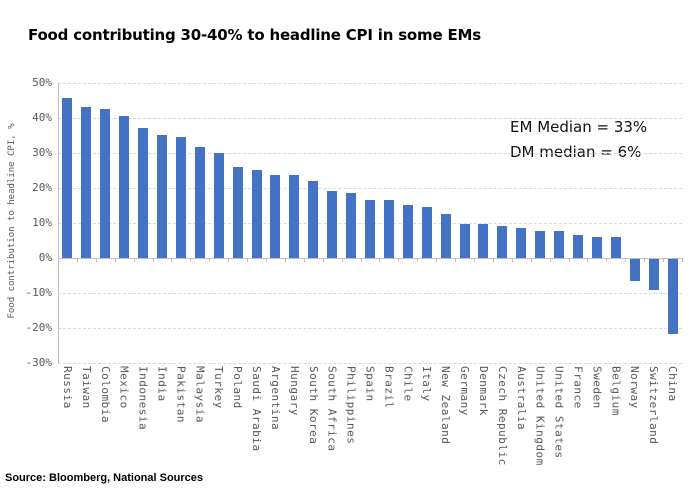  I want to click on x-label-pakistan: Pakistan, so click(181, 394).